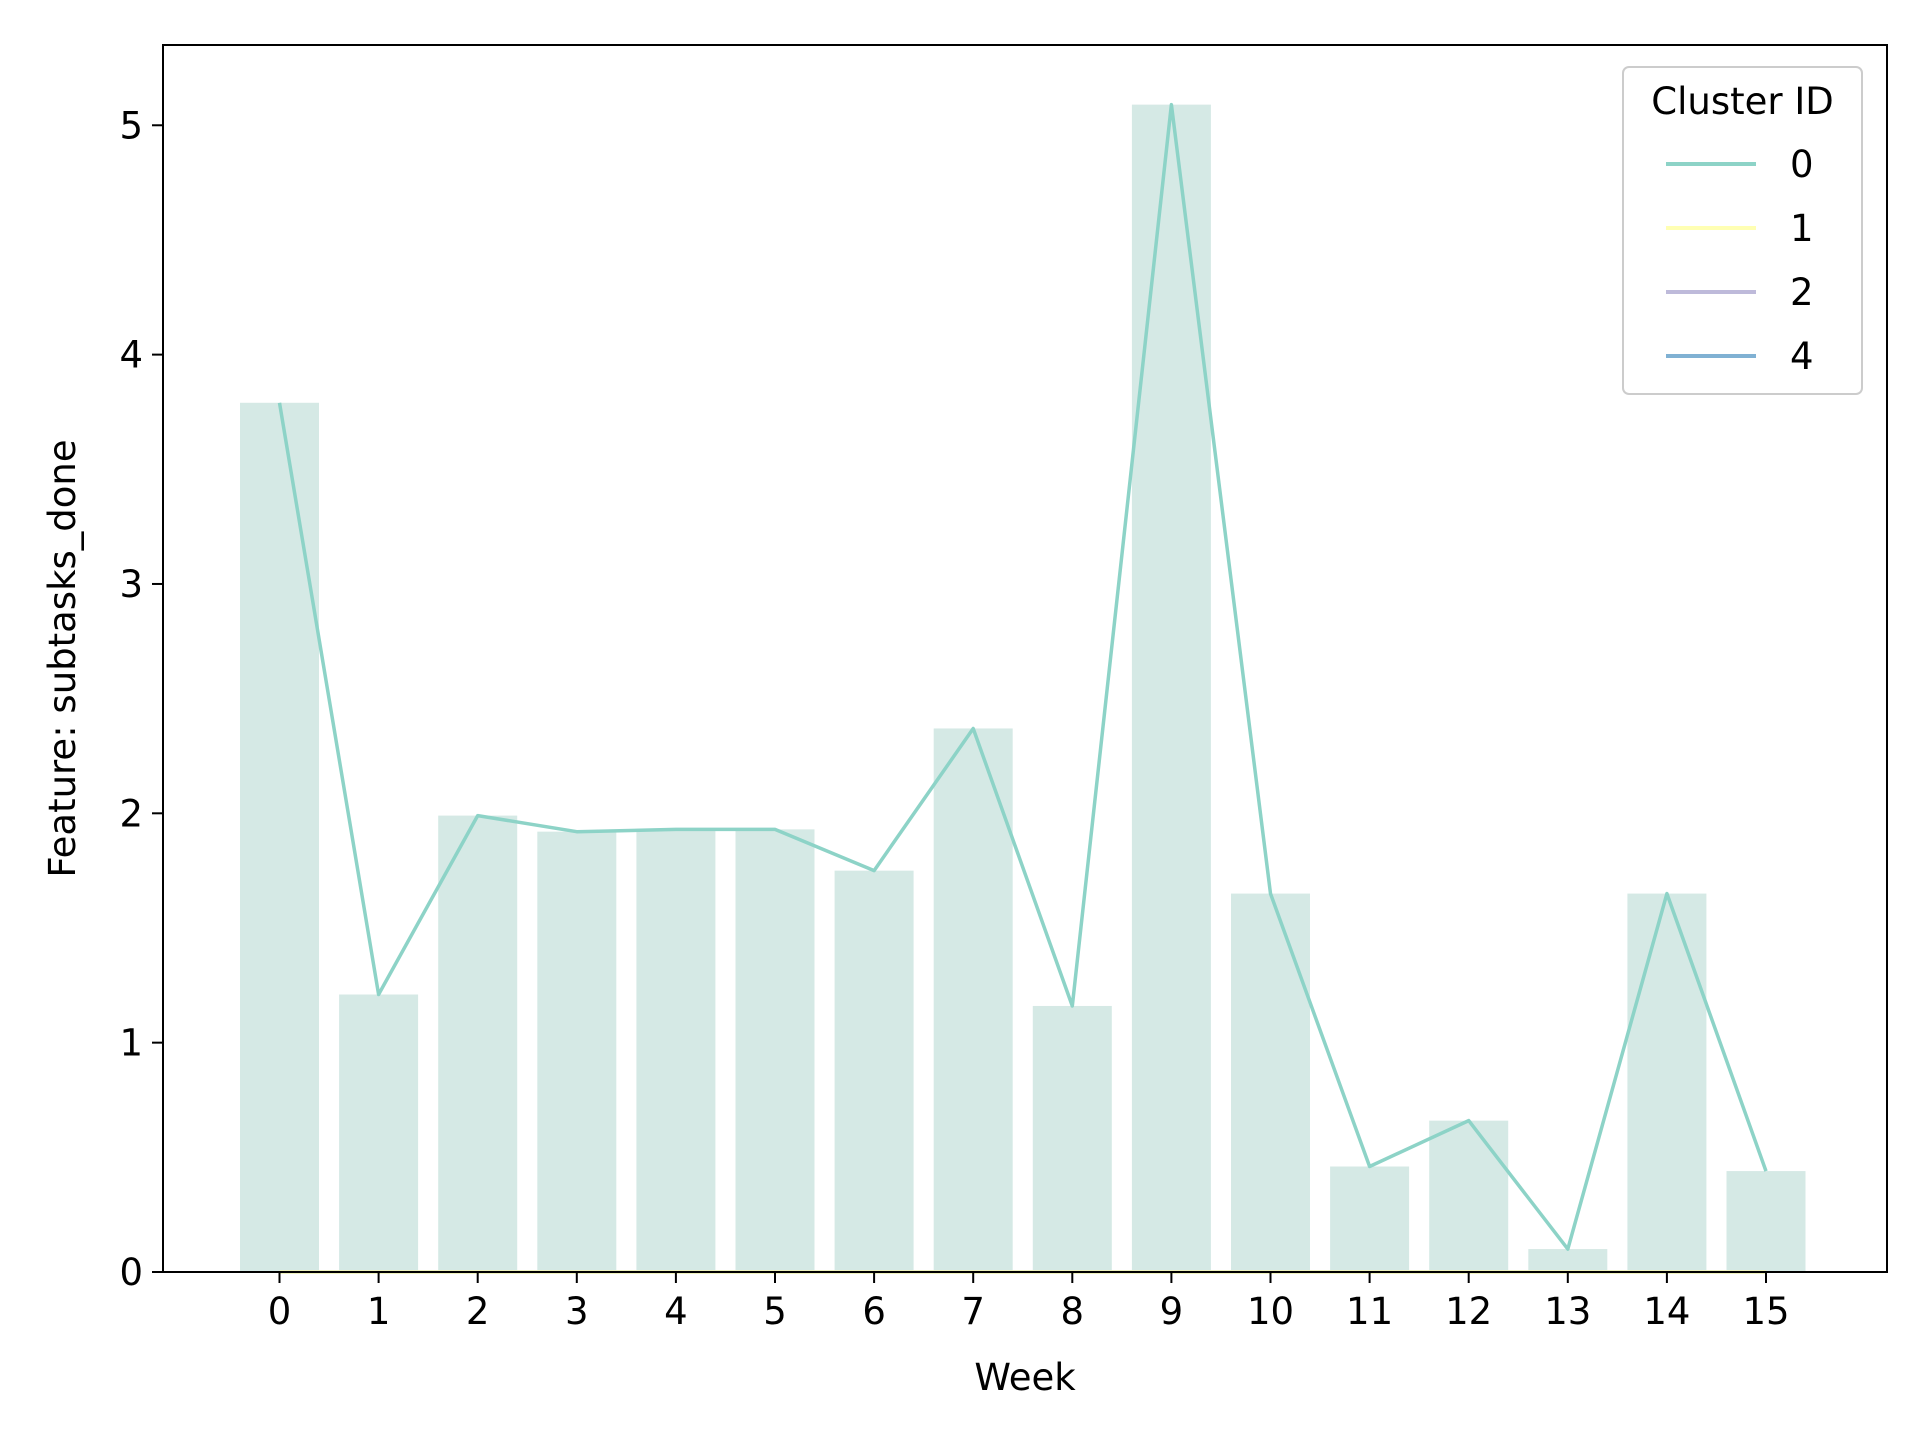  Describe the element at coordinates (62, 658) in the screenshot. I see `y-axis-label: Feature: subtasks_done` at that location.